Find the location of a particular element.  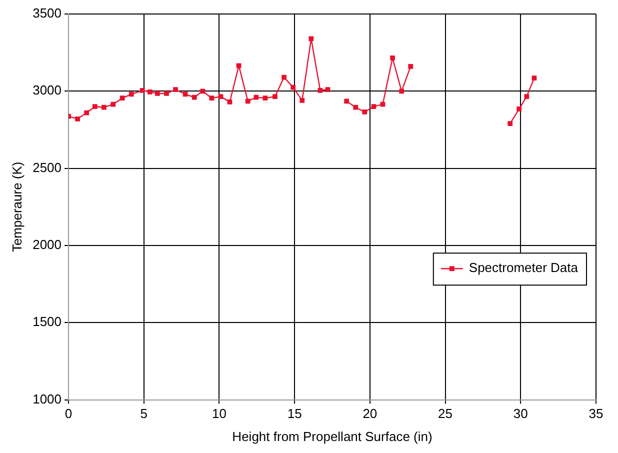

y-tick-label: 3000 is located at coordinates (47, 90).